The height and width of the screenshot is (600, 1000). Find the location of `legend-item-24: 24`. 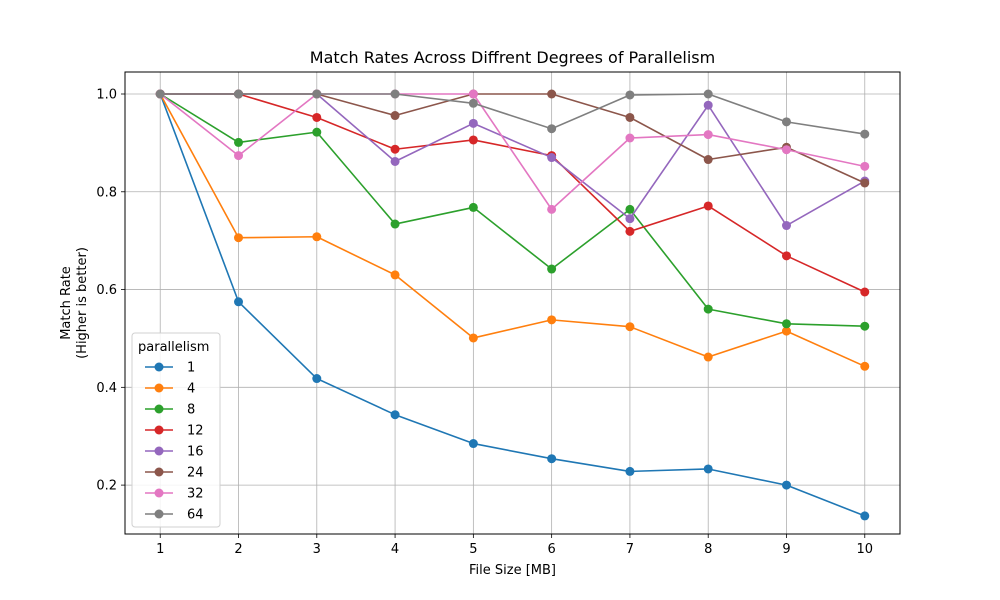

legend-item-24: 24 is located at coordinates (174, 473).